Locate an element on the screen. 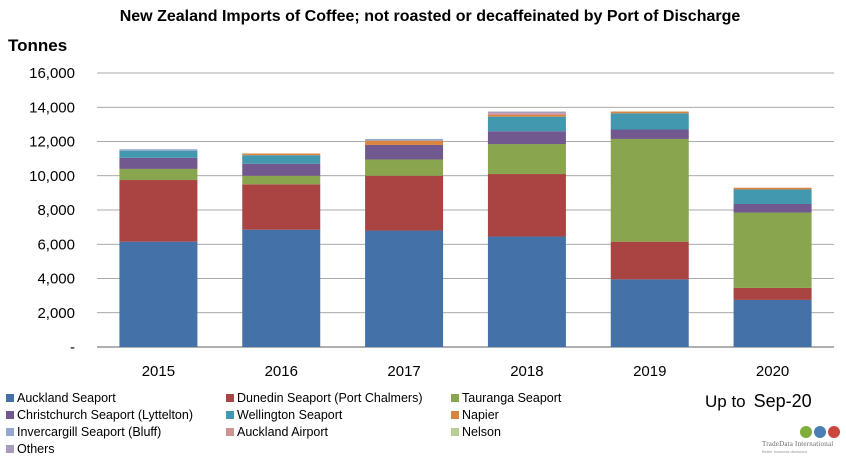 Image resolution: width=846 pixels, height=459 pixels. y-tick-label: 14,000 is located at coordinates (52, 107).